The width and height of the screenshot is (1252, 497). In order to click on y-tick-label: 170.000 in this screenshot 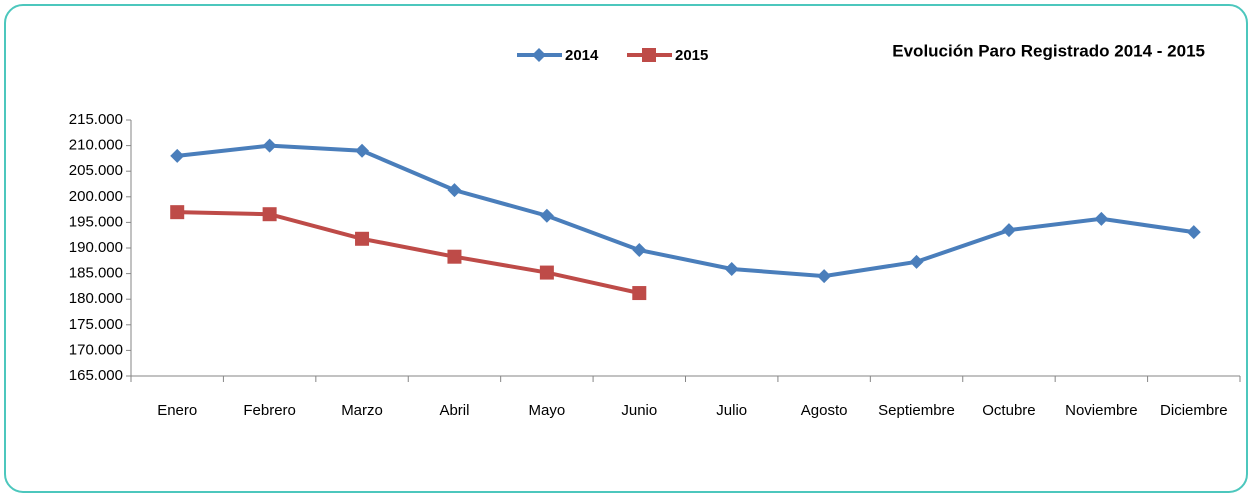, I will do `click(96, 349)`.